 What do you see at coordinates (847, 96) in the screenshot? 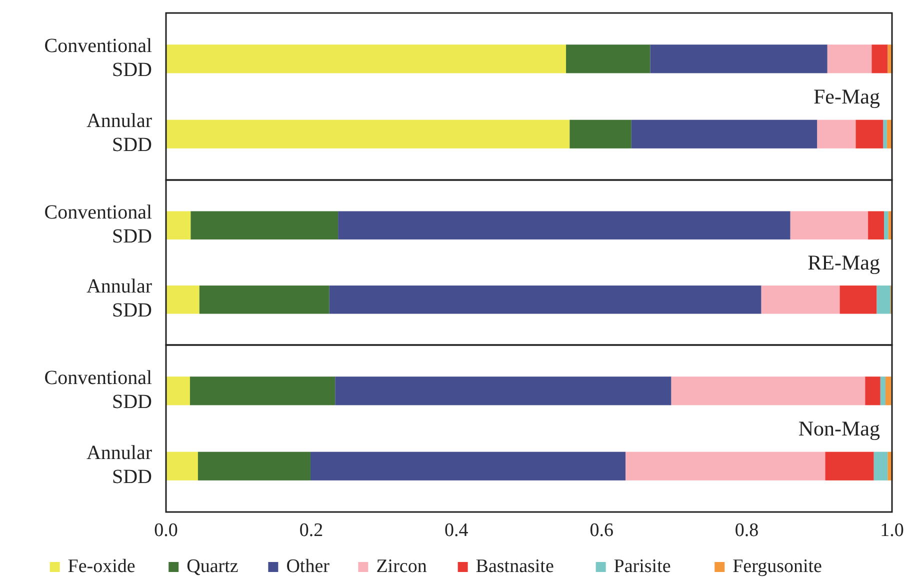
I see `annotation: Fe-Mag` at bounding box center [847, 96].